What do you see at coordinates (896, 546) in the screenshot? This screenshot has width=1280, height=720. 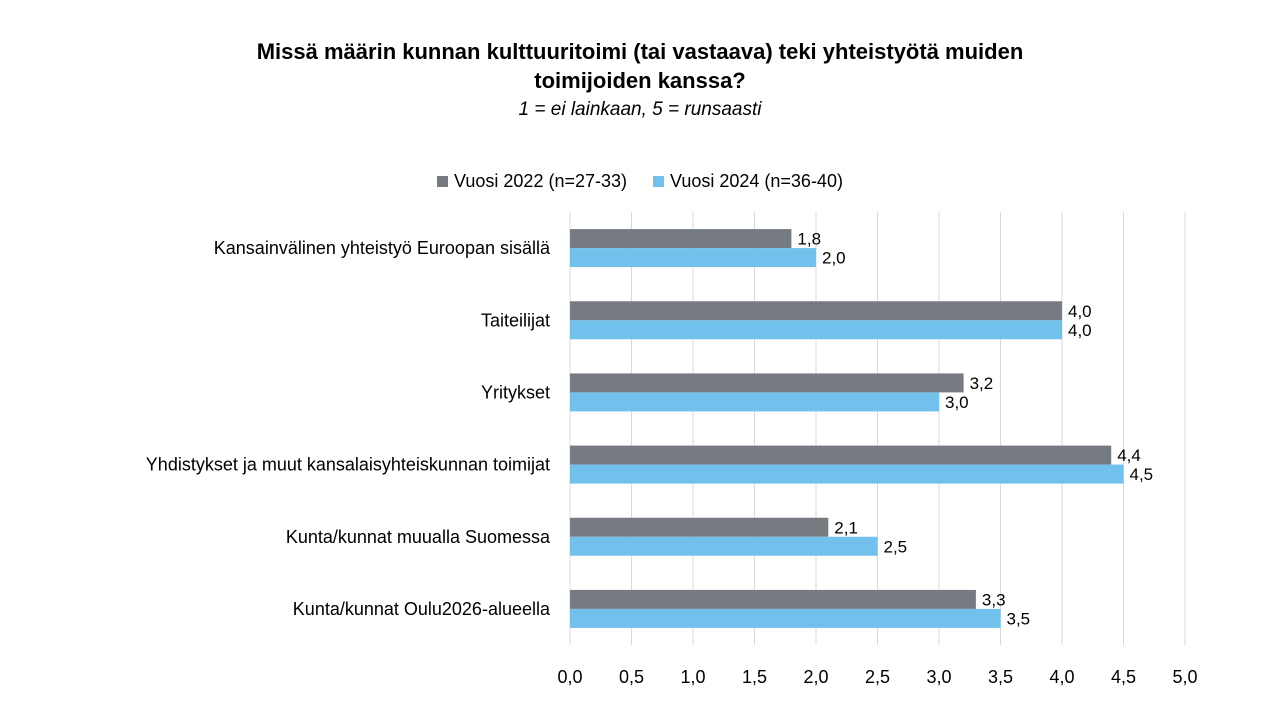 I see `data-label: 2,5` at bounding box center [896, 546].